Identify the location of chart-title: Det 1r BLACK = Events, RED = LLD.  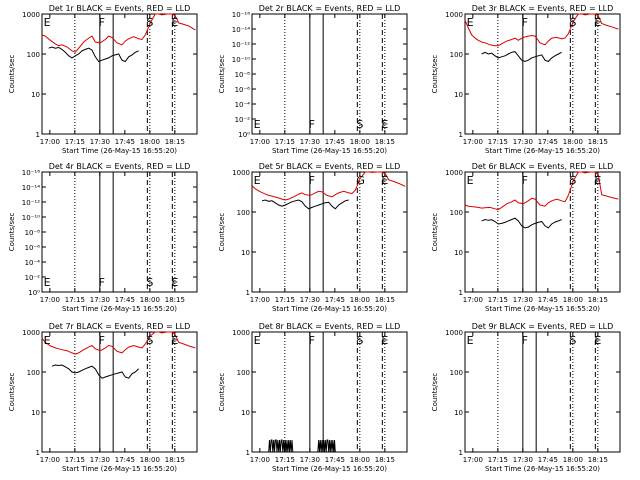
(120, 8).